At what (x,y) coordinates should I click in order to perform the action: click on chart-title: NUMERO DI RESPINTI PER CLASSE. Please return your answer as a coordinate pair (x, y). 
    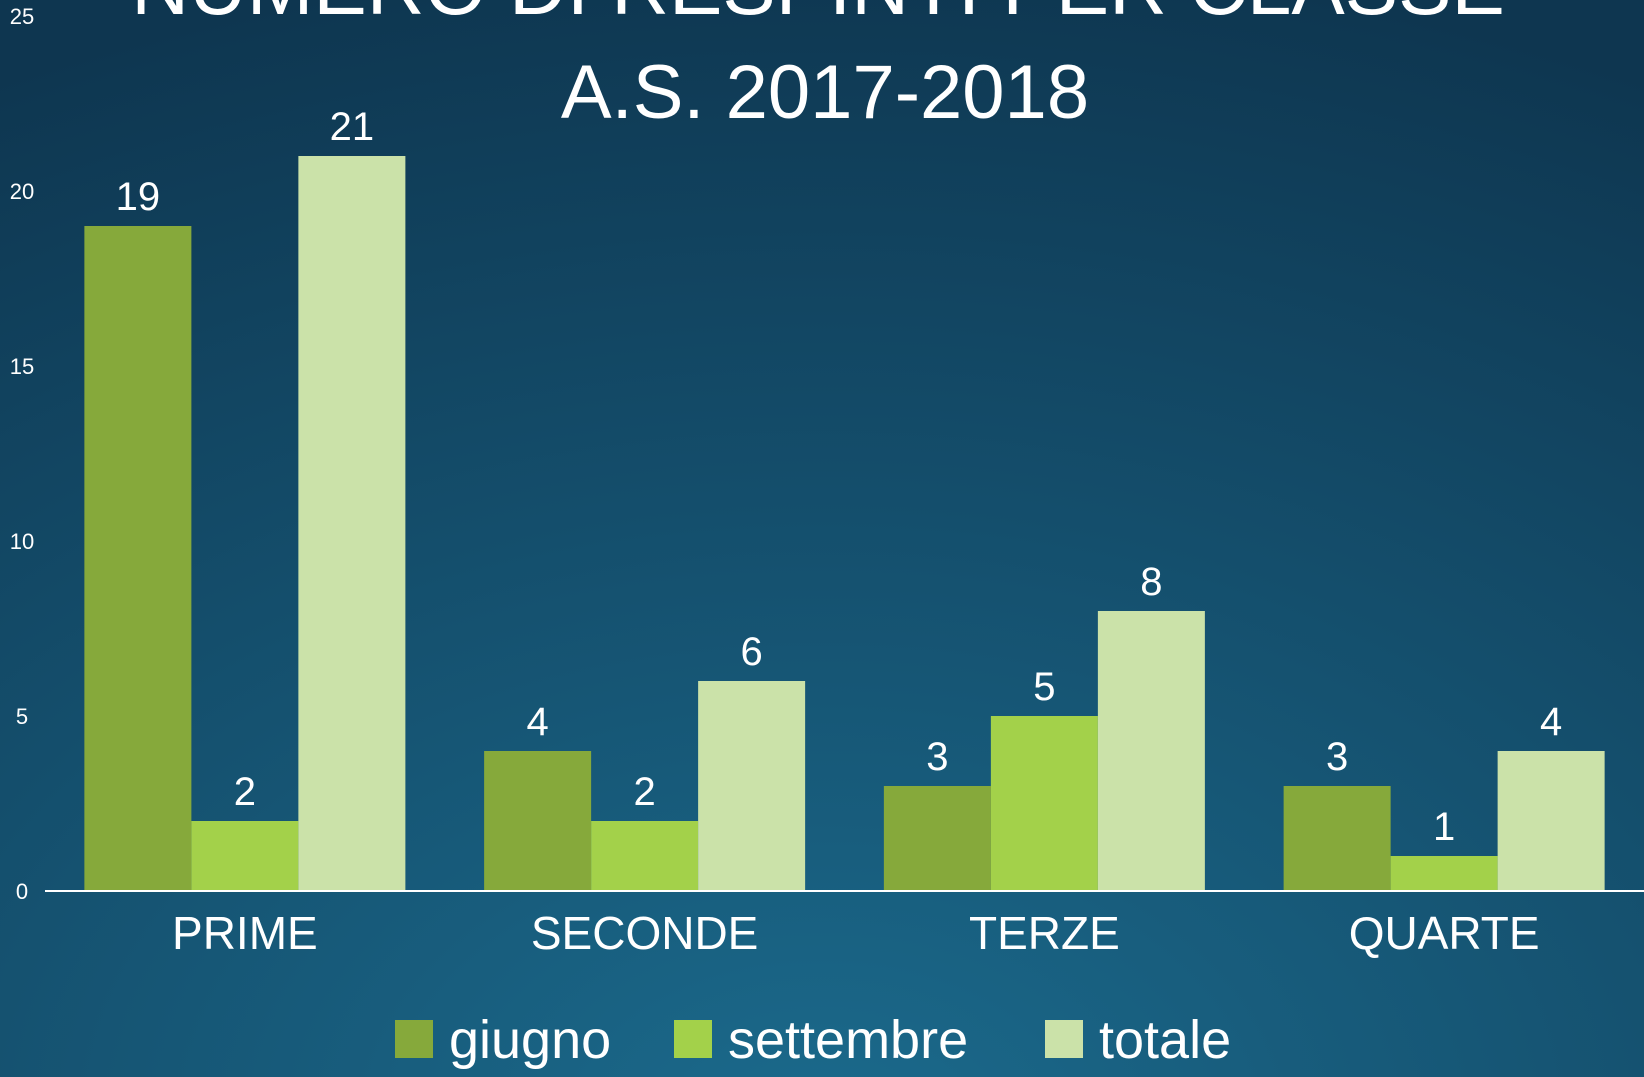
    Looking at the image, I should click on (818, 15).